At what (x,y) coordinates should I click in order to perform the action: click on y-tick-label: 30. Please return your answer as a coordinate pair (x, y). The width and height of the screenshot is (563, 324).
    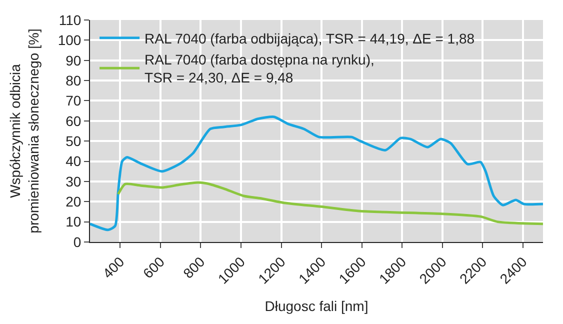
    Looking at the image, I should click on (74, 181).